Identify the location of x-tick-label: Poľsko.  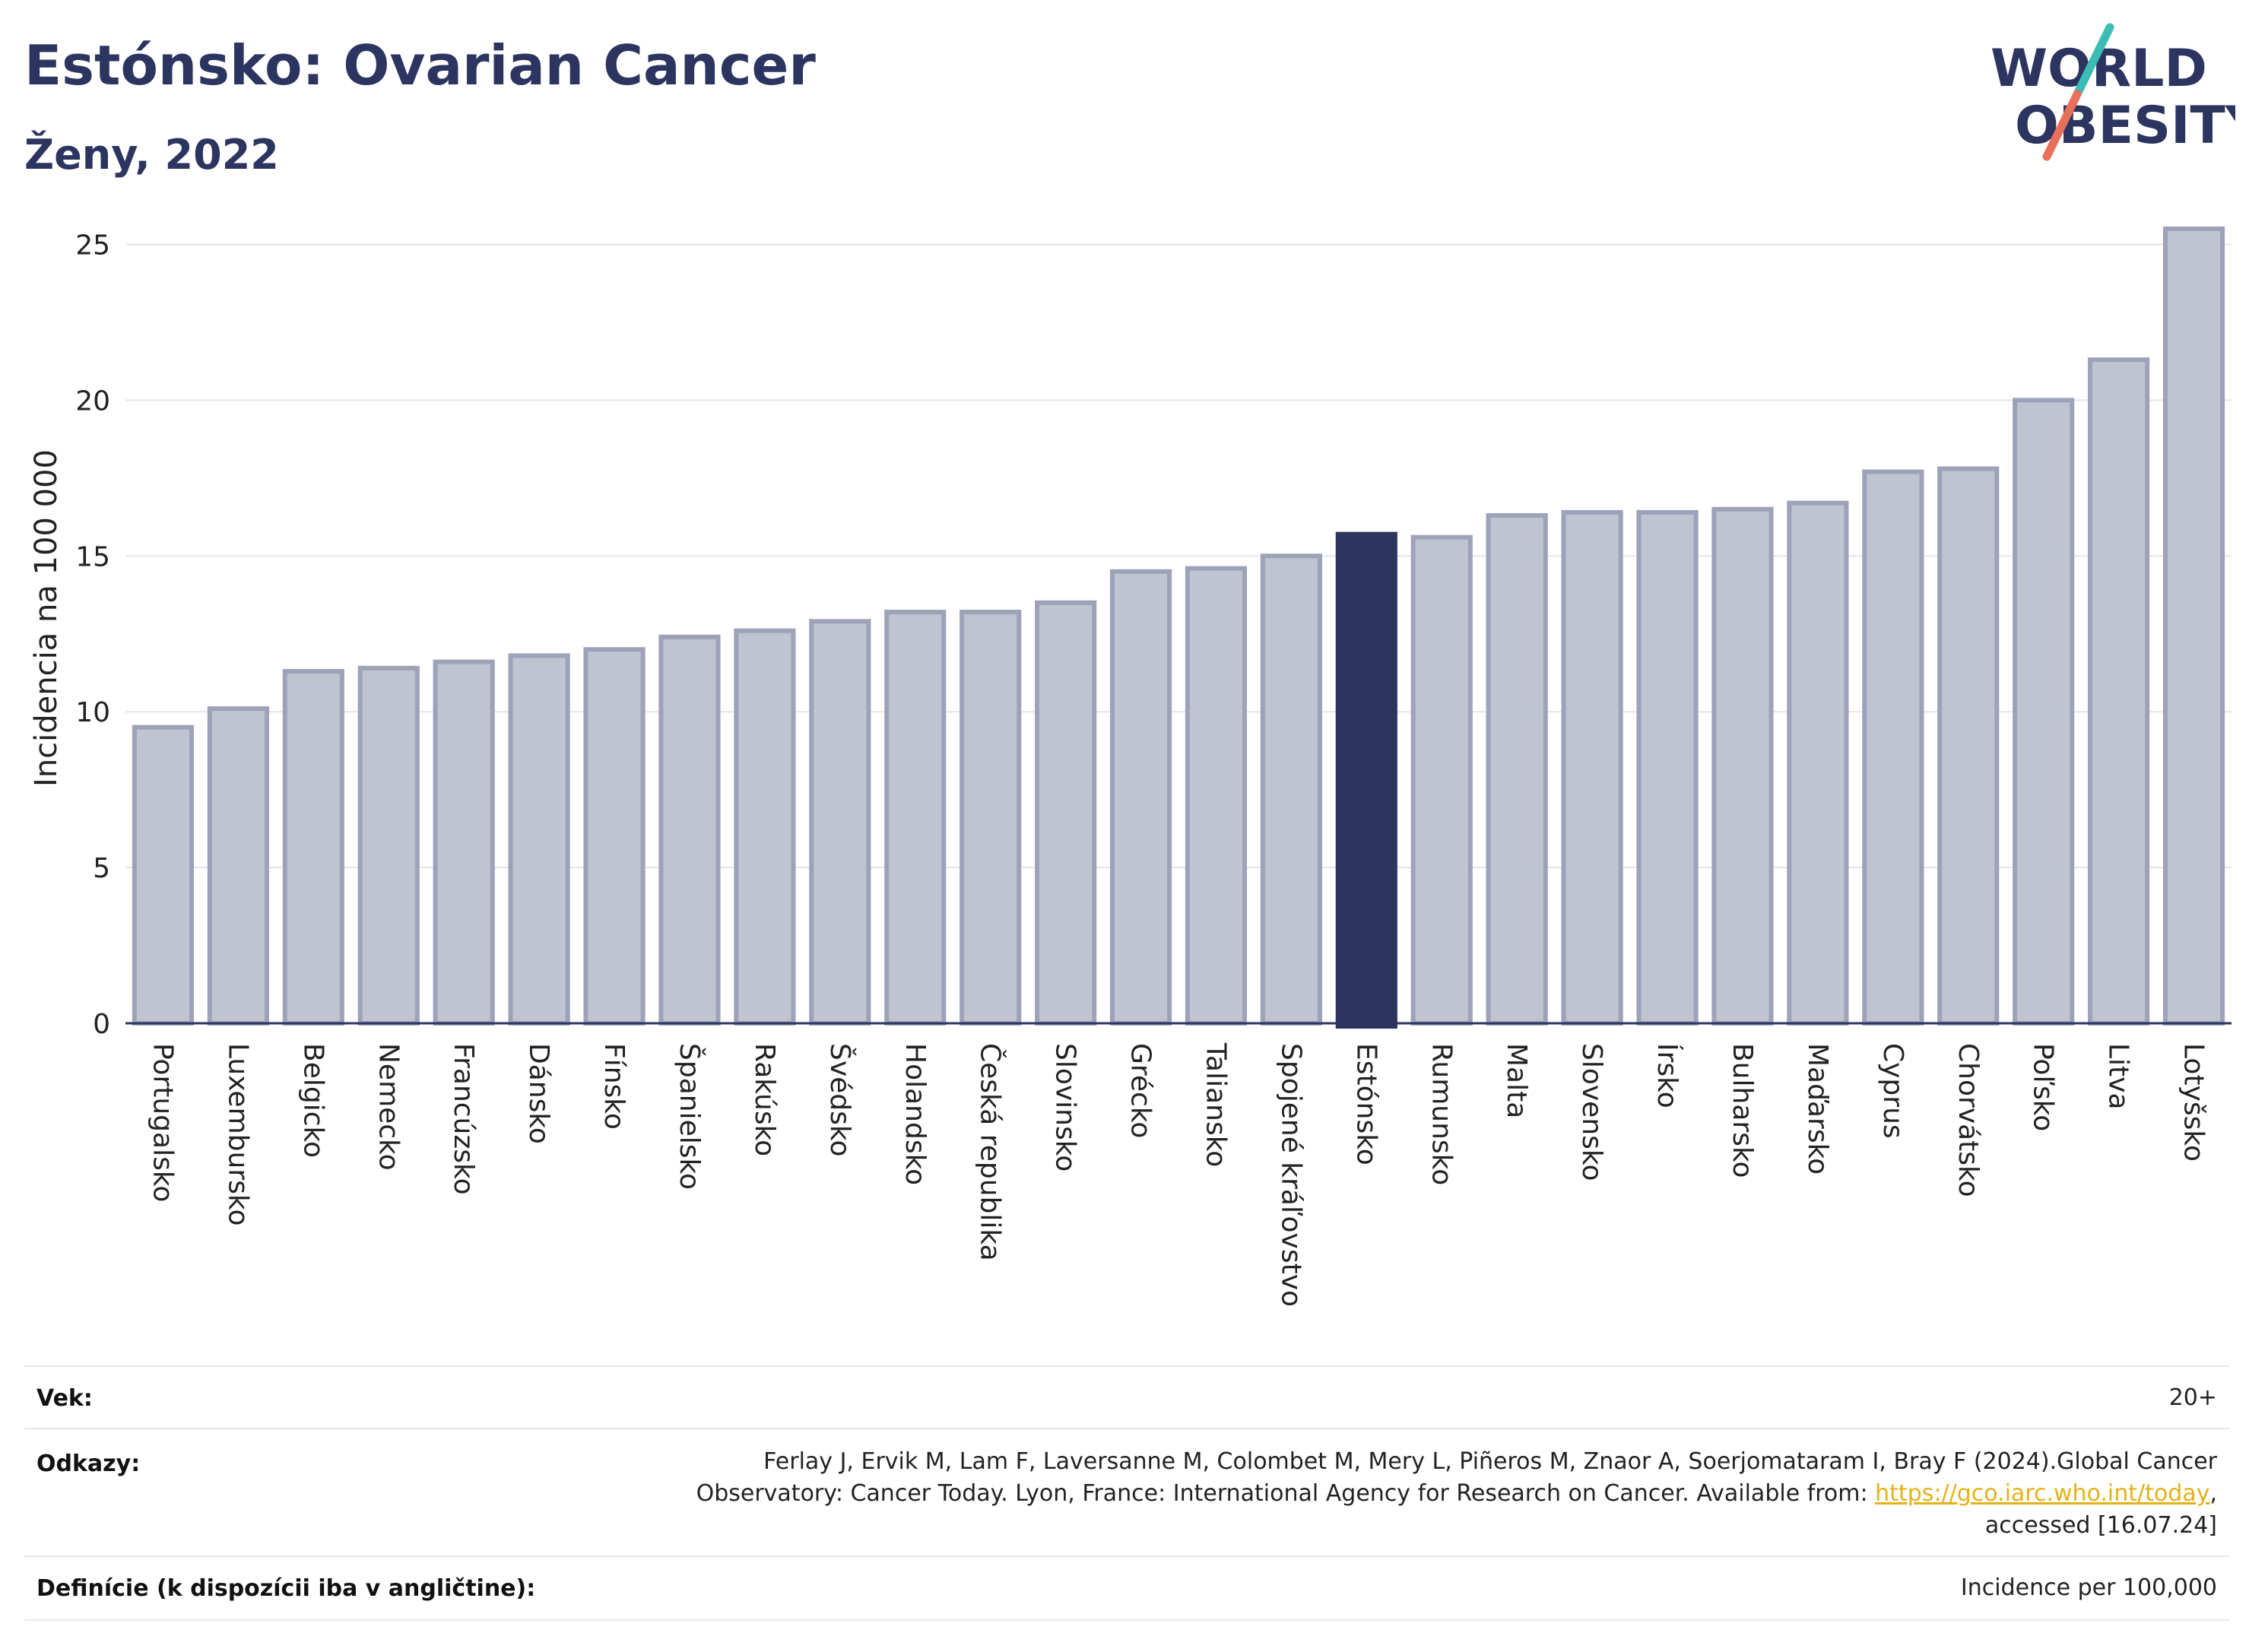
(2043, 1087).